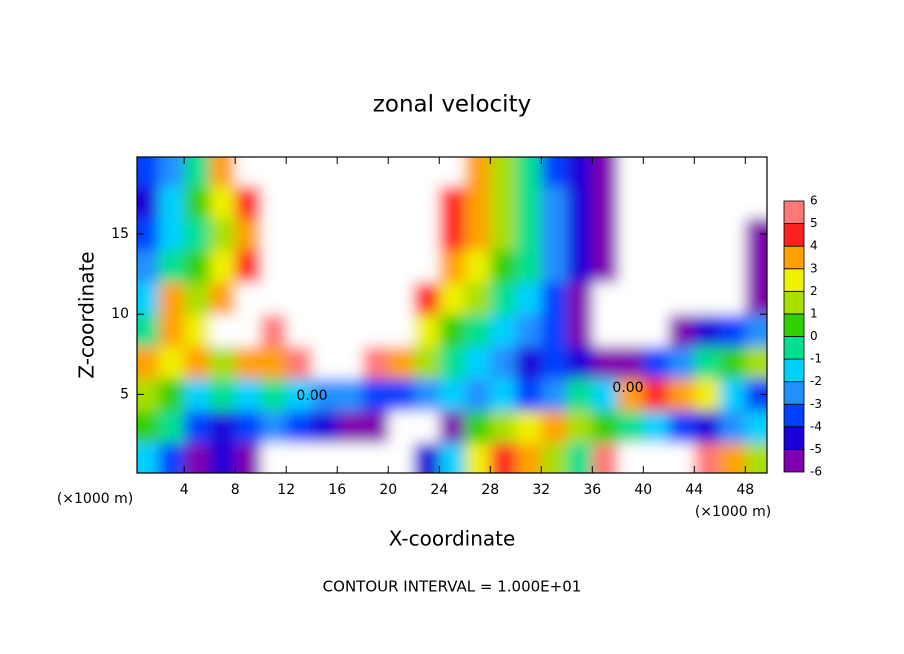 Image resolution: width=904 pixels, height=654 pixels. I want to click on x-tick-label: 4, so click(184, 490).